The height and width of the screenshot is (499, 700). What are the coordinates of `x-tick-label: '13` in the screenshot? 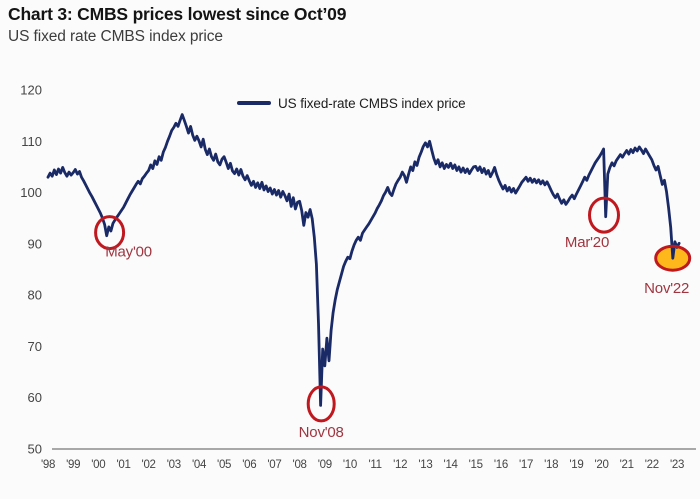 It's located at (425, 465).